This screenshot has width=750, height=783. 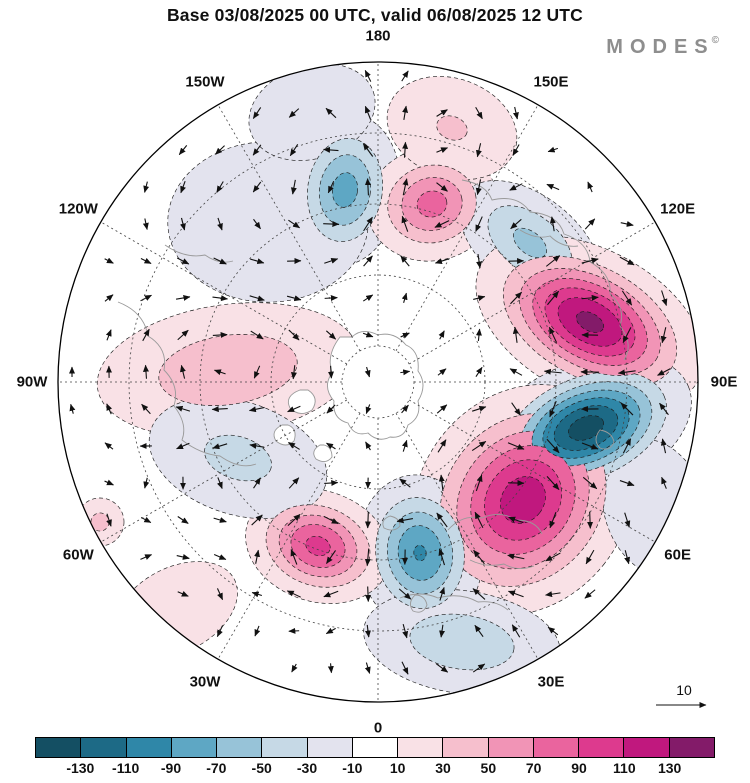 What do you see at coordinates (78, 555) in the screenshot?
I see `lon-label-60W: 60W` at bounding box center [78, 555].